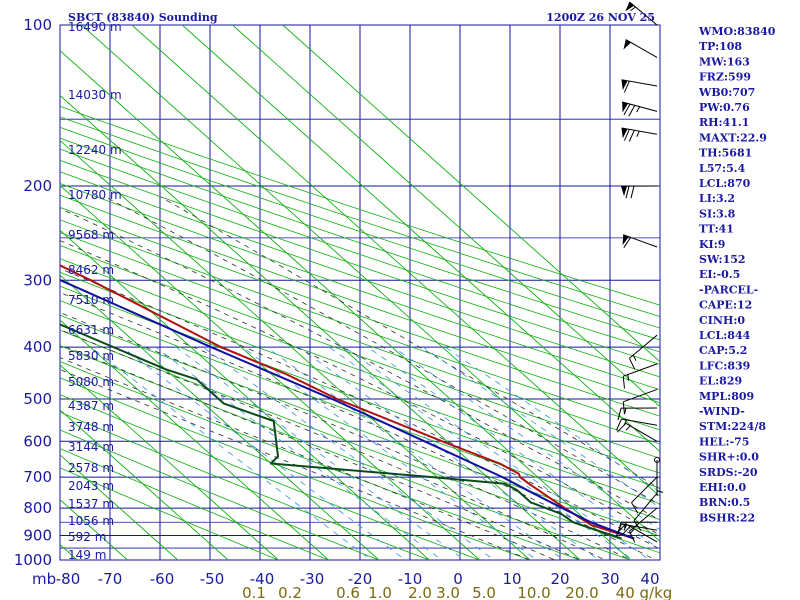 The width and height of the screenshot is (800, 600). Describe the element at coordinates (726, 92) in the screenshot. I see `sounding-index-item: WB0:707` at that location.